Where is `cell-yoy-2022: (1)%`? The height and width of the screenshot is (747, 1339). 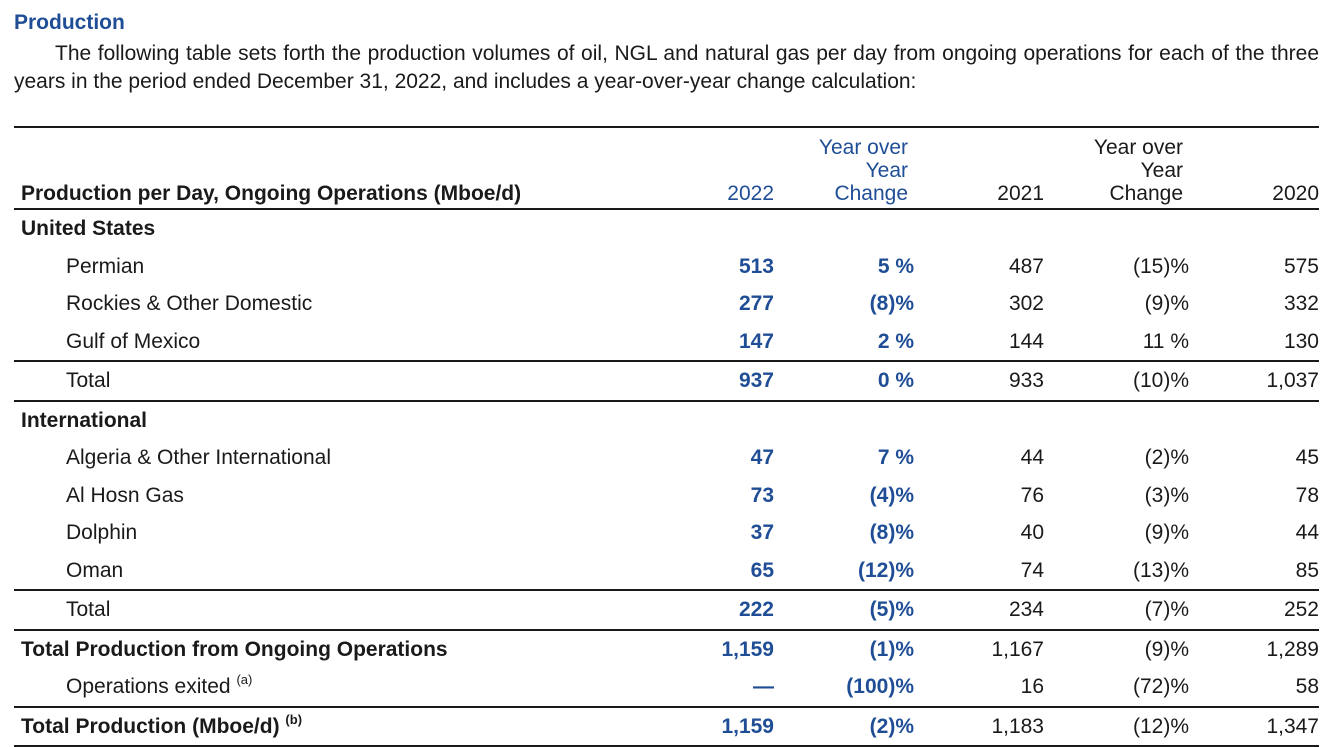
cell-yoy-2022: (1)% is located at coordinates (891, 649).